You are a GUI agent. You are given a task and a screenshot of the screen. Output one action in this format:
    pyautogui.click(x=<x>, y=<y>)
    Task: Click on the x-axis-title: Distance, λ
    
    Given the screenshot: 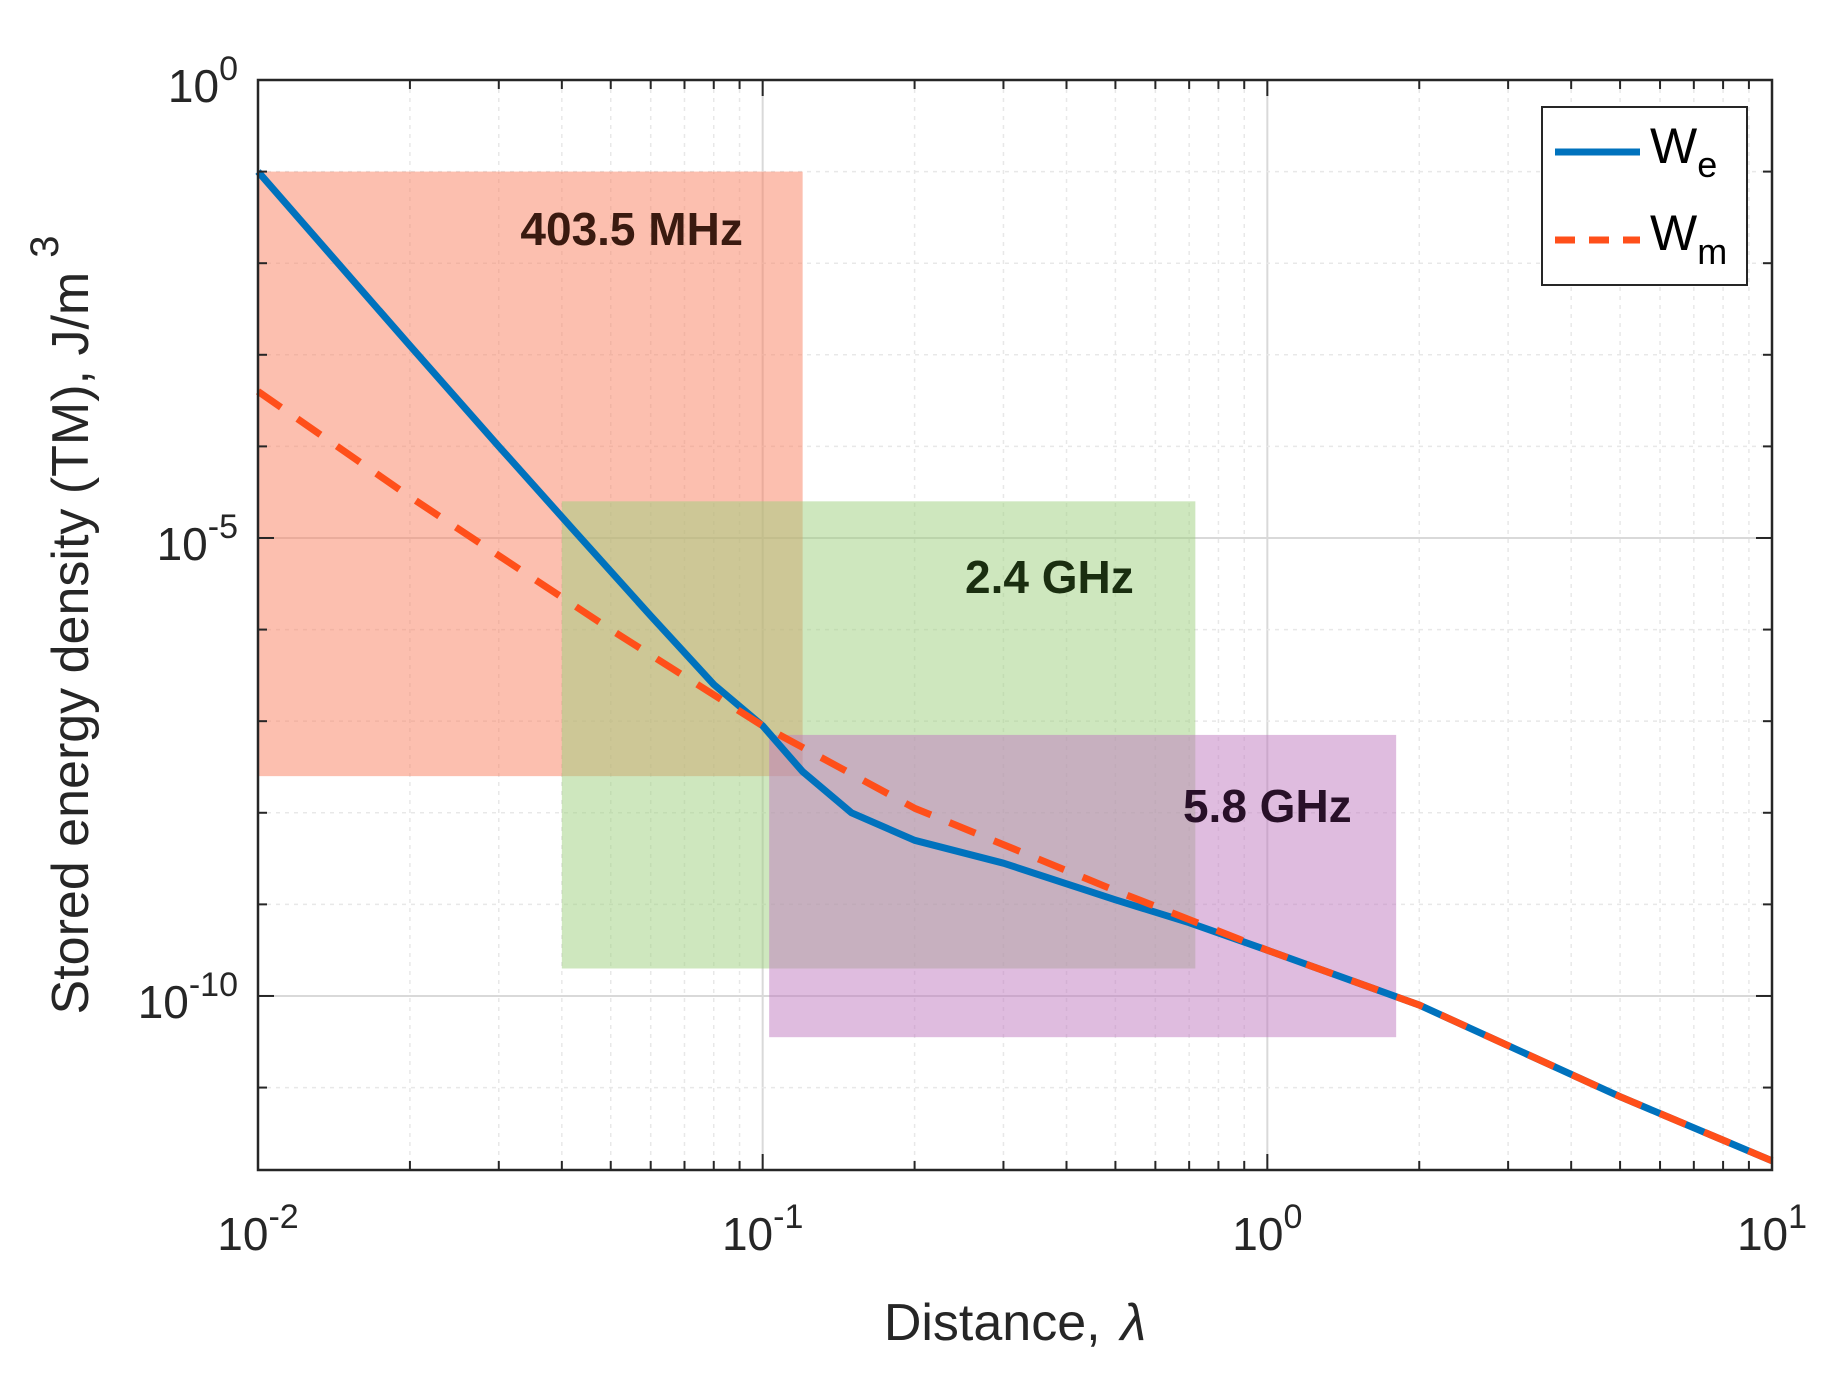 What is the action you would take?
    pyautogui.click(x=1015, y=1323)
    